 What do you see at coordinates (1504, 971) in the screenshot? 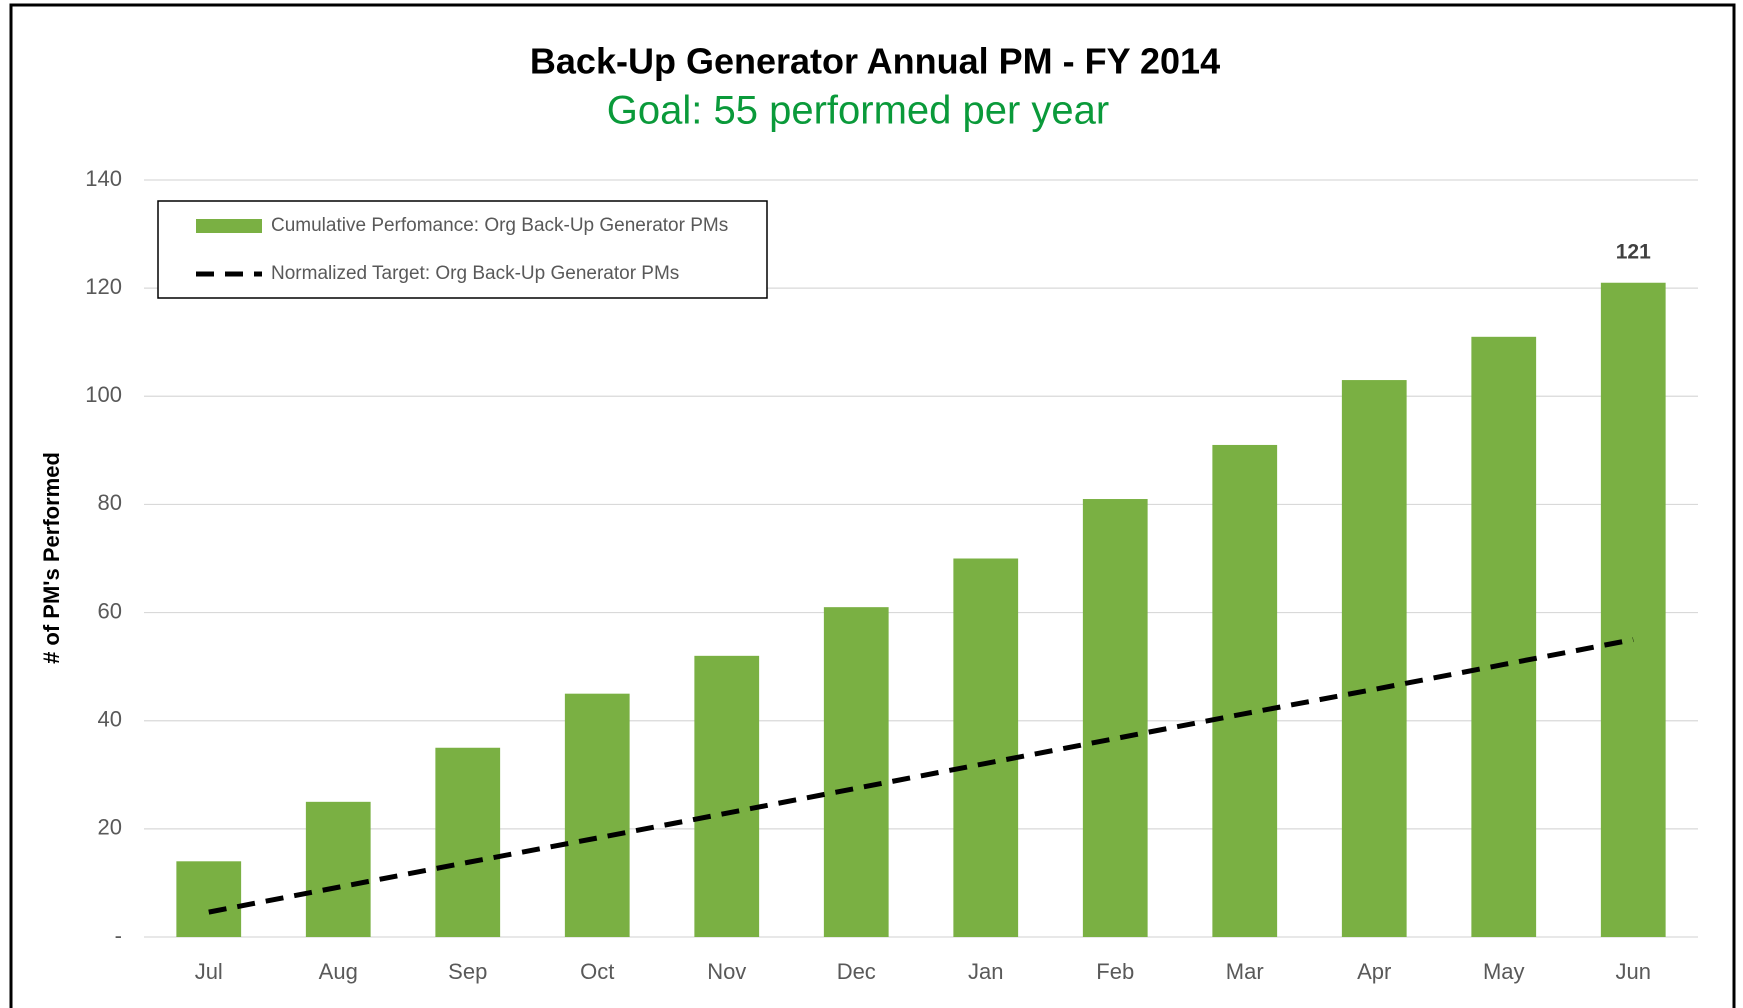
I see `x-tick-label: May` at bounding box center [1504, 971].